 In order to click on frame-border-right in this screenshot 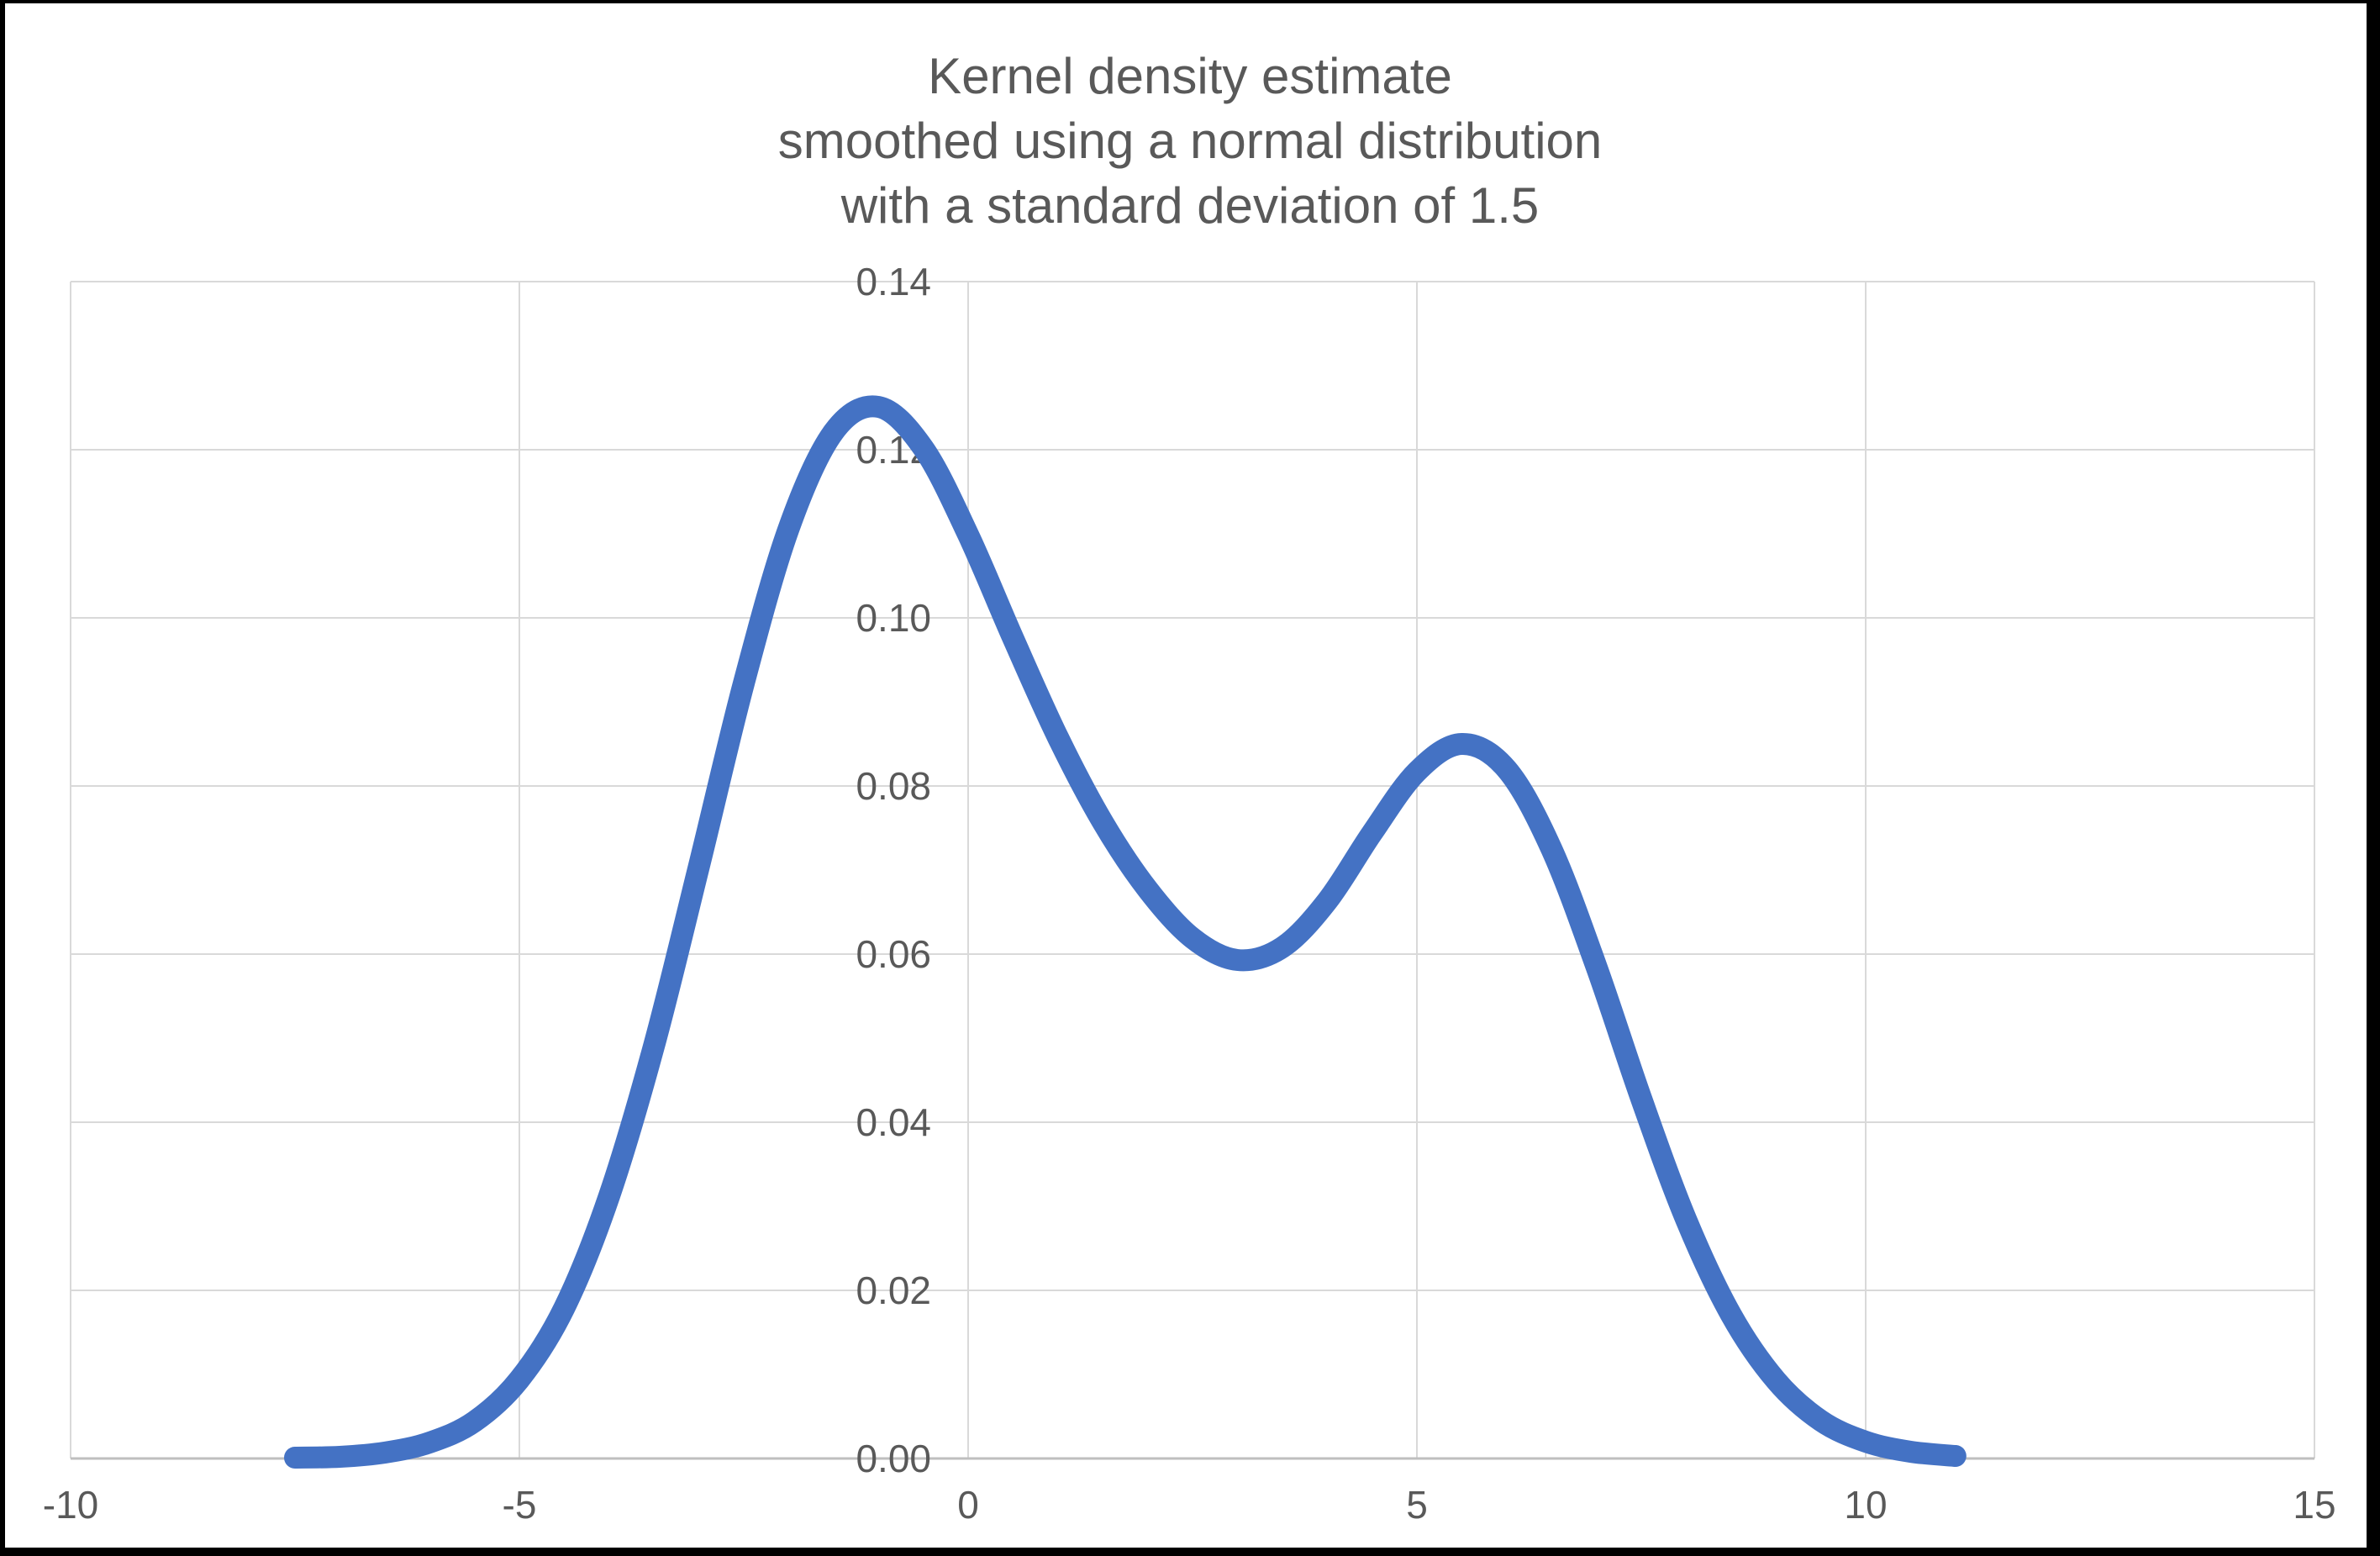, I will do `click(2374, 778)`.